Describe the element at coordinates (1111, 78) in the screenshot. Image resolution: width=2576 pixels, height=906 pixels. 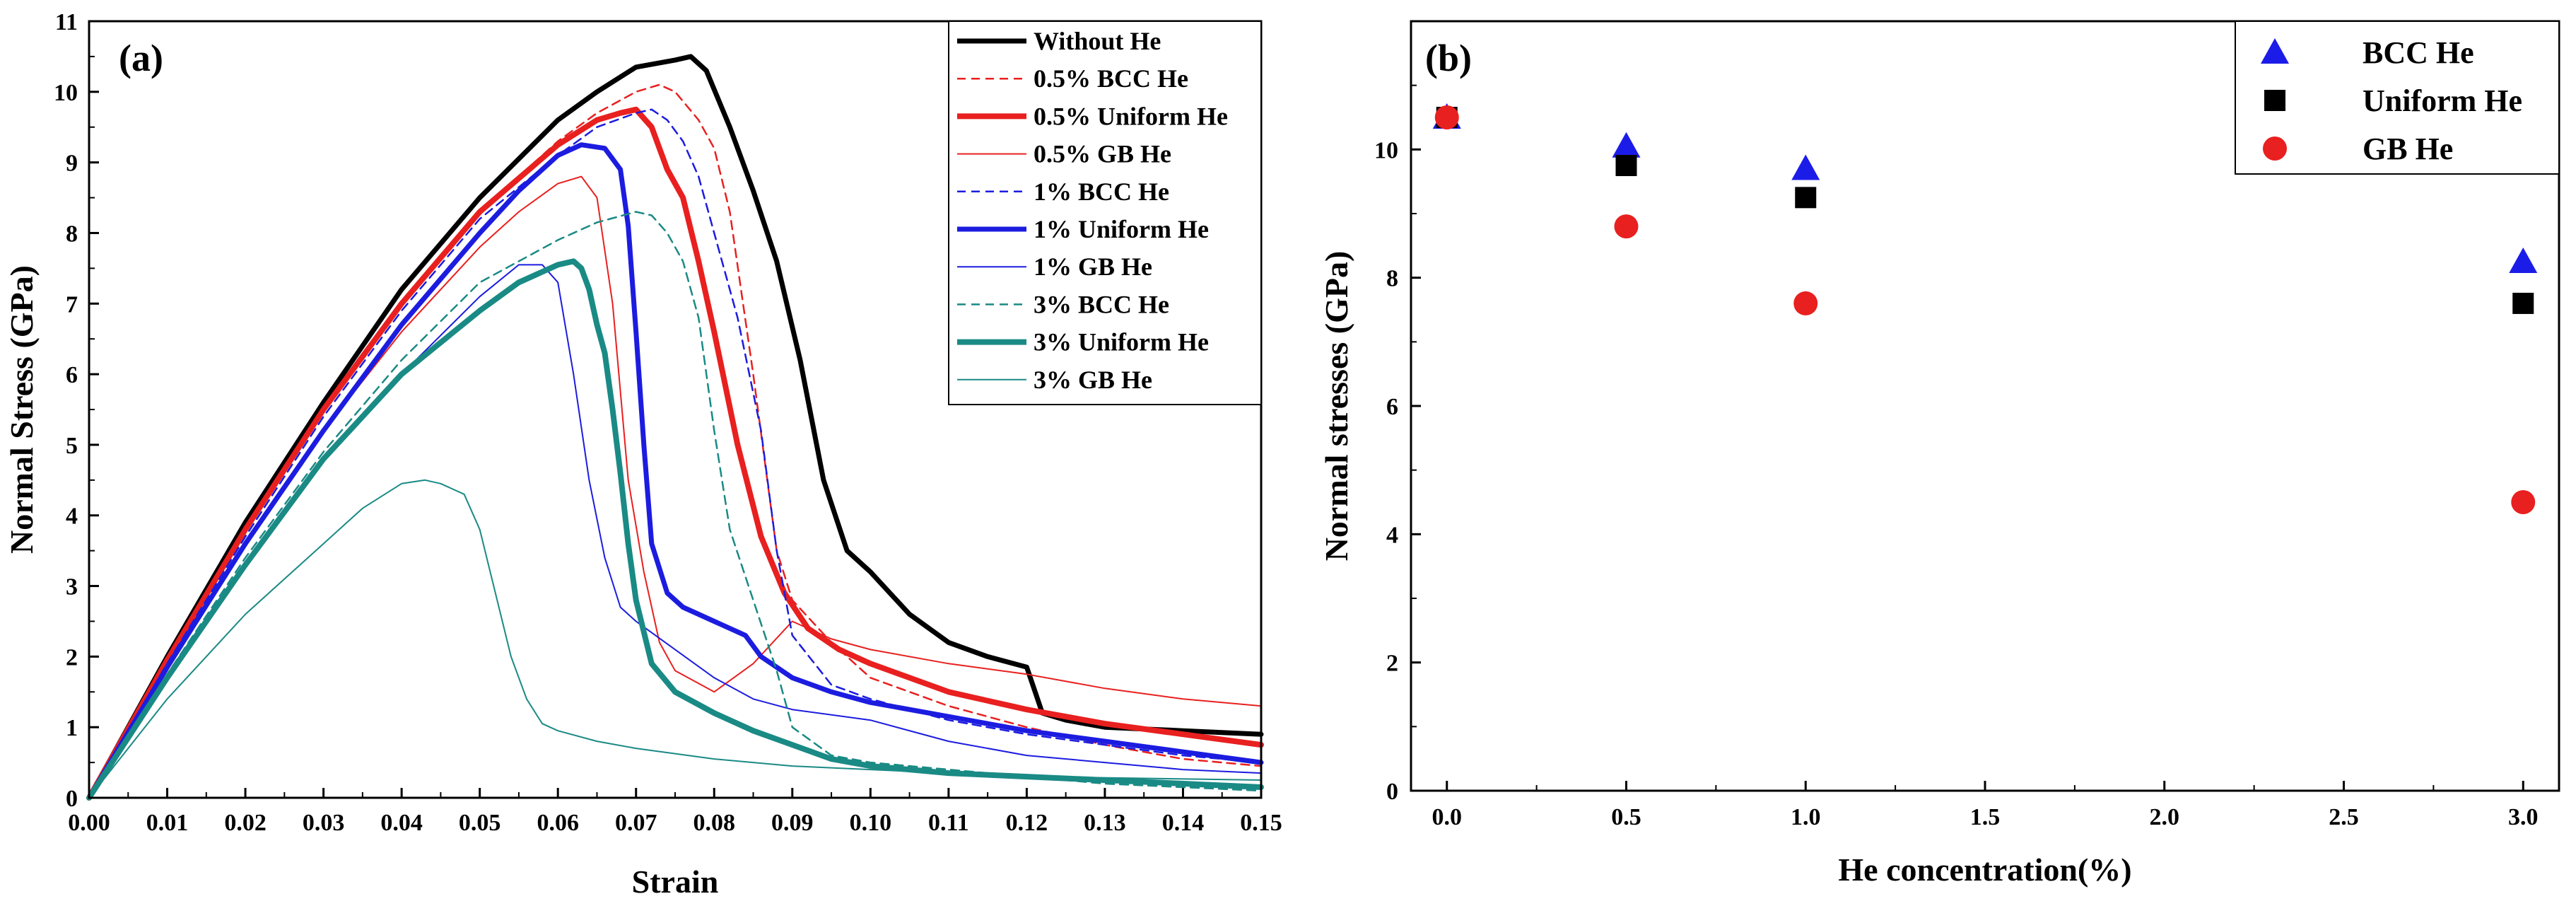
I see `legend-label-0-5-bcc-he: 0.5% BCC He` at that location.